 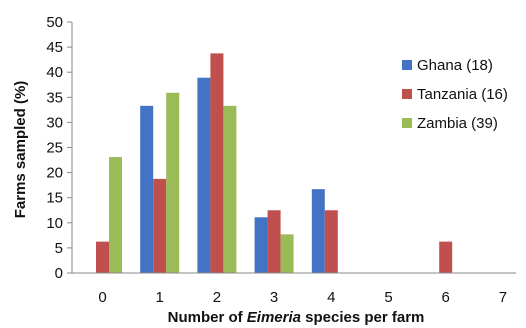 I want to click on x-tick-label: 6, so click(x=446, y=297).